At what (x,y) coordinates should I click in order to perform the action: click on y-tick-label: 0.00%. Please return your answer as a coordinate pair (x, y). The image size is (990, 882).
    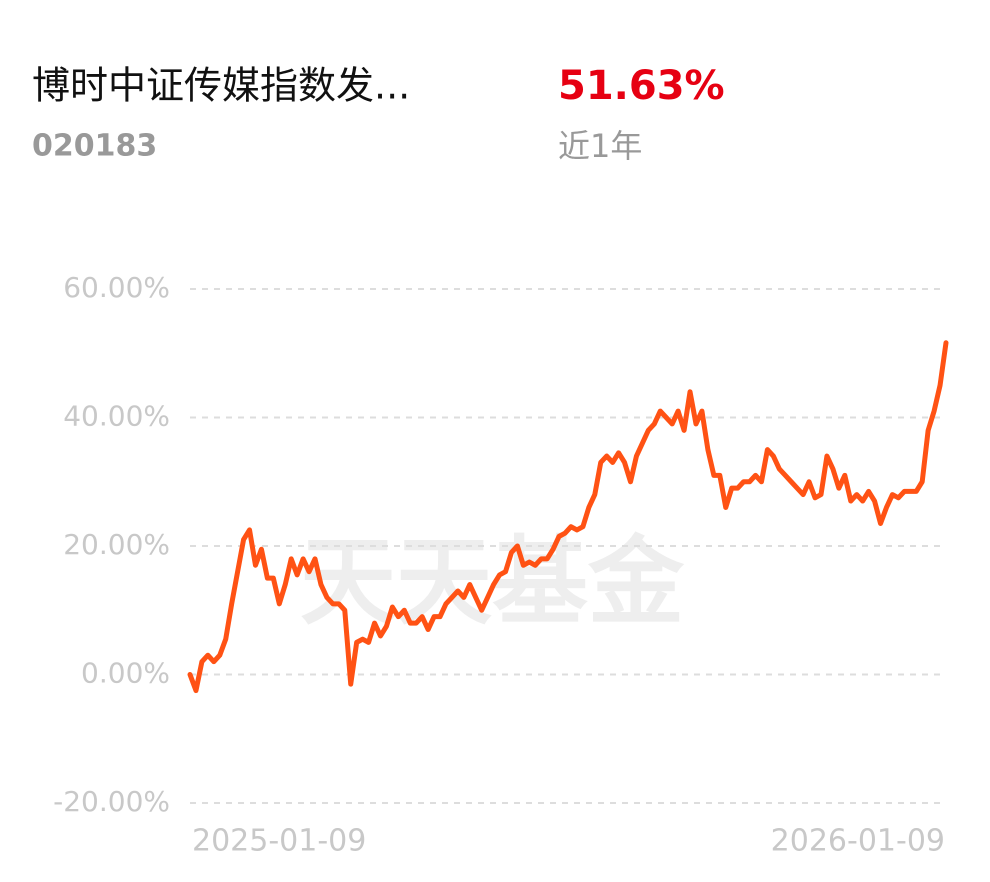
    Looking at the image, I should click on (125, 673).